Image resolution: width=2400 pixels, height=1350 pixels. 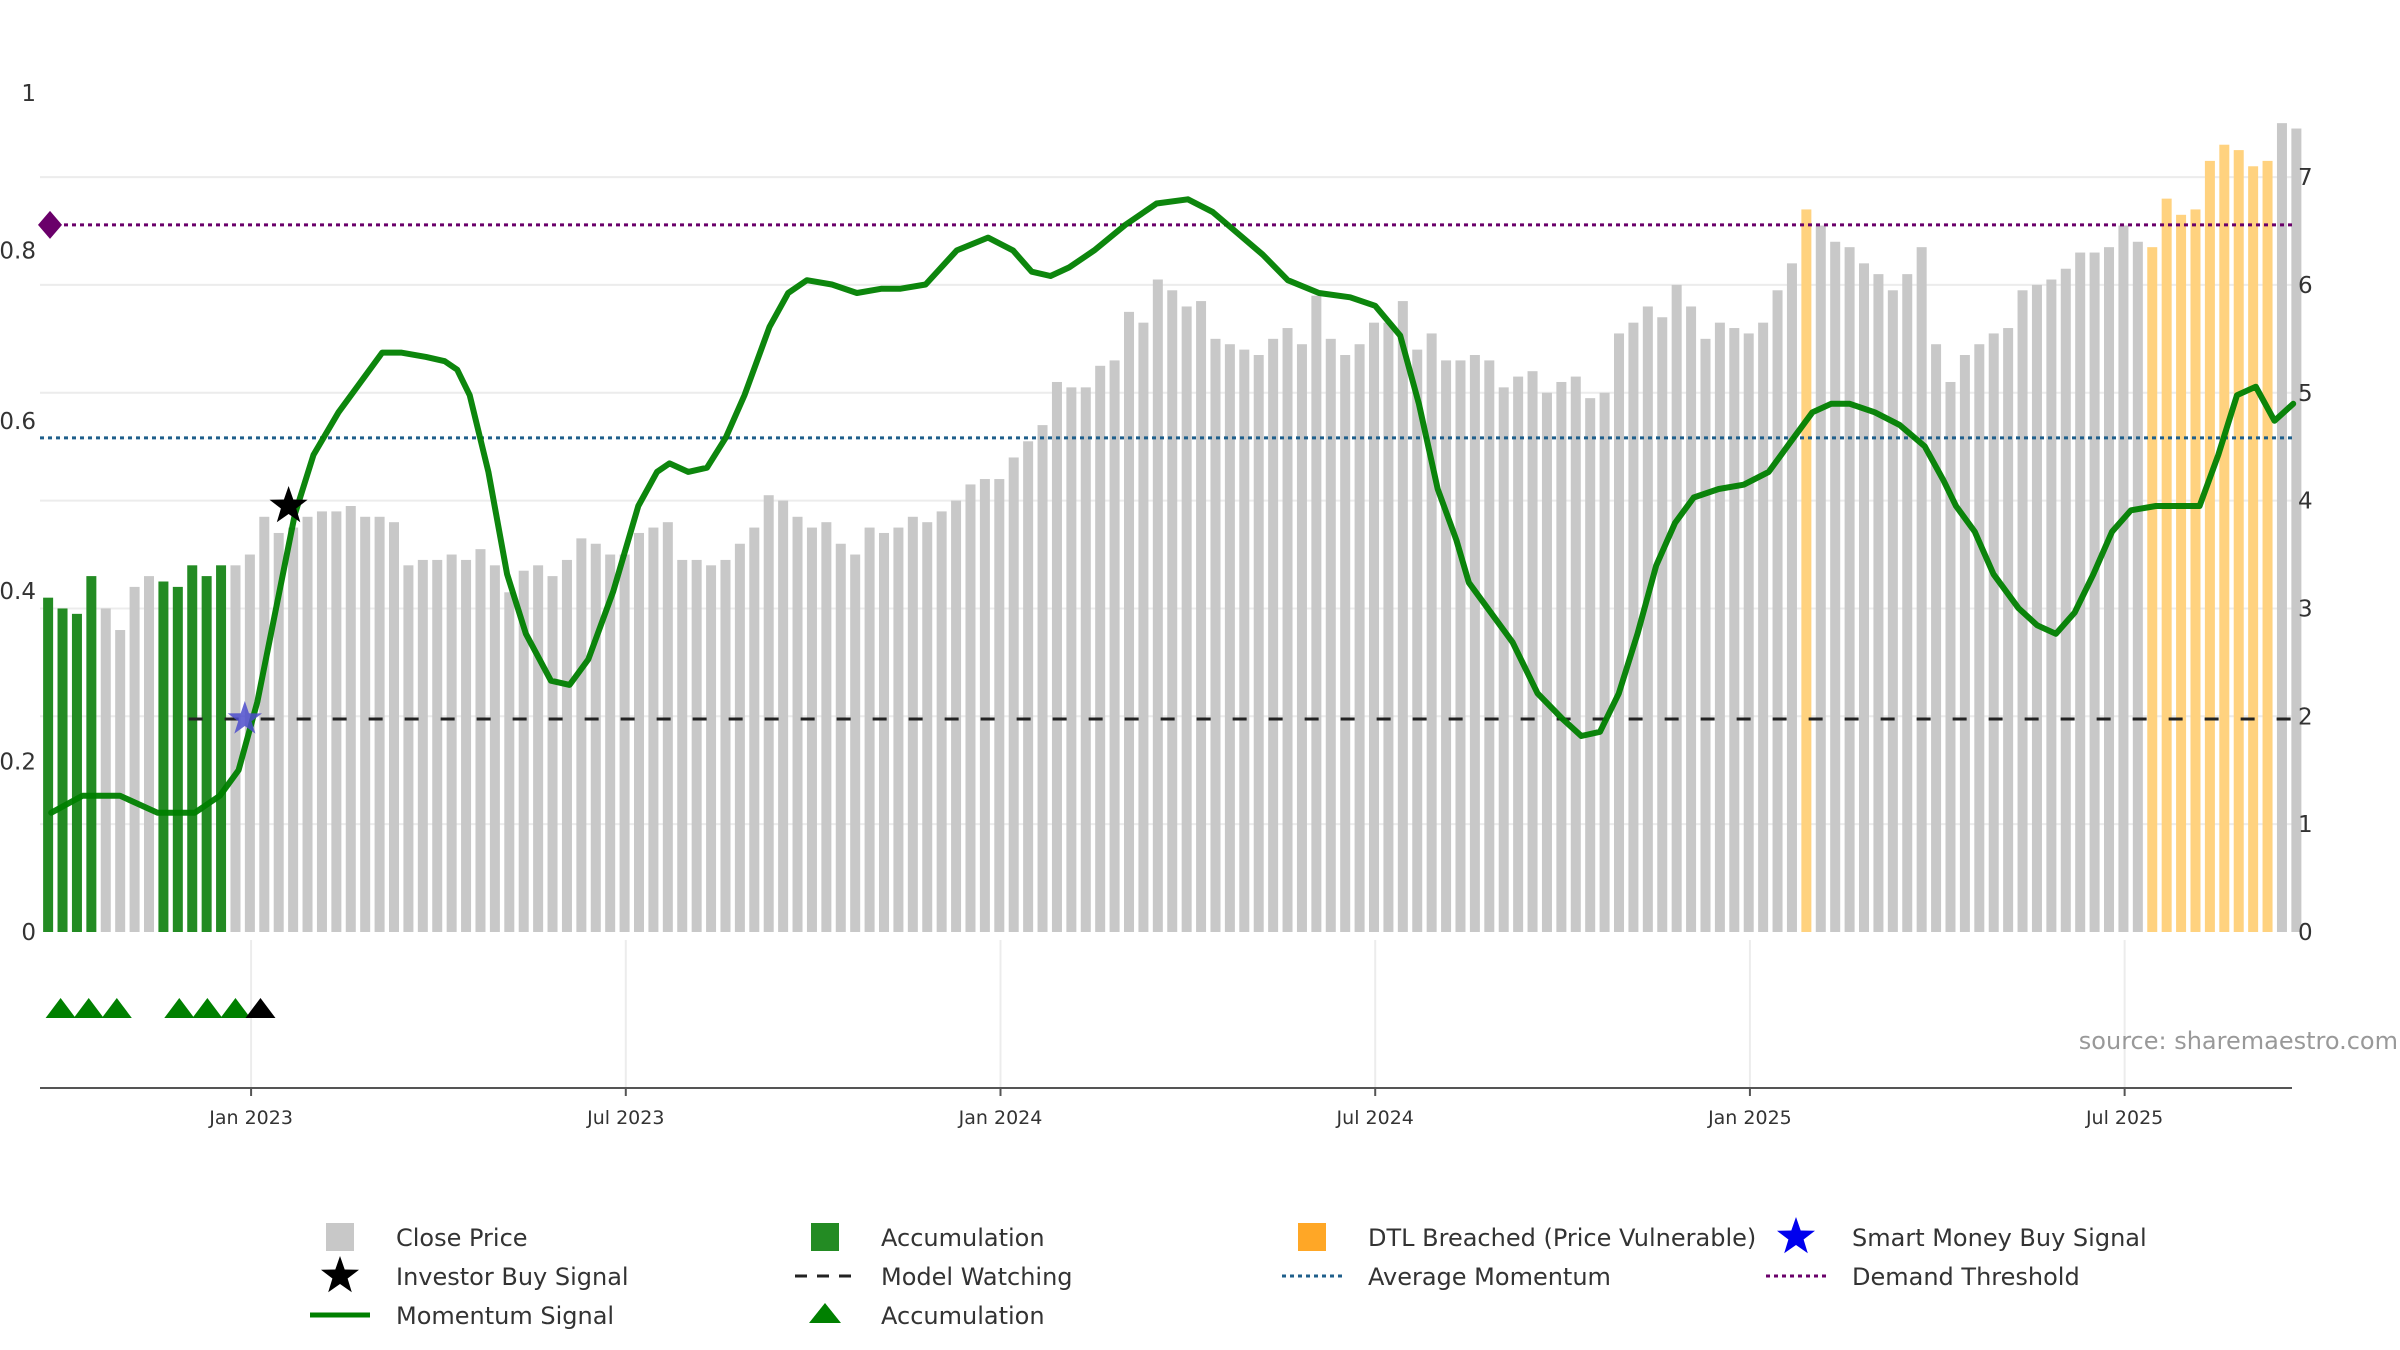 What do you see at coordinates (1527, 1237) in the screenshot?
I see `legend-item: DTL Breached (Price Vulnerable)` at bounding box center [1527, 1237].